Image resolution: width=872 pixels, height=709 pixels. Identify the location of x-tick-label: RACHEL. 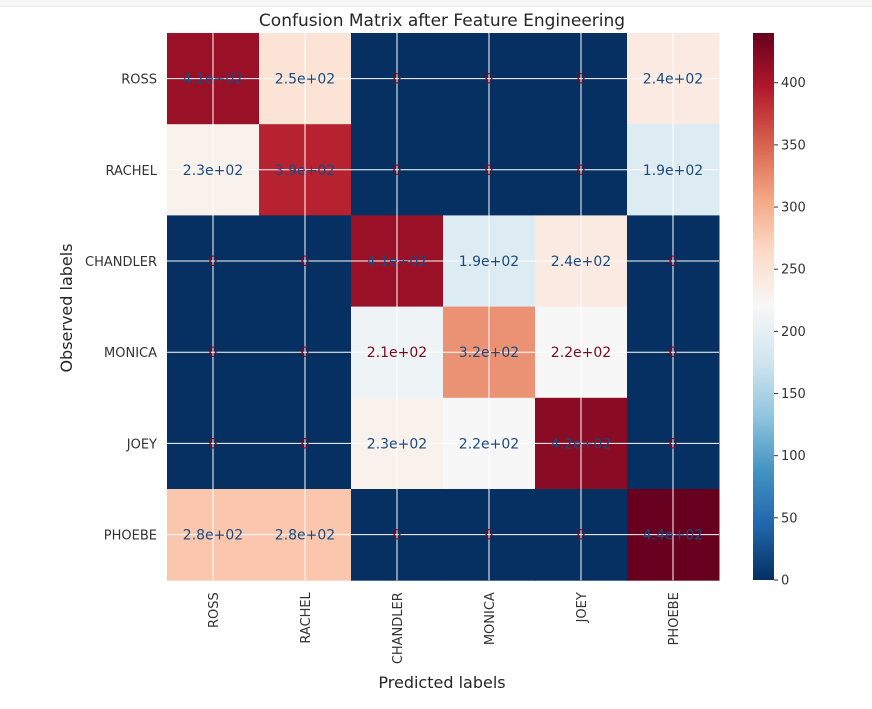
(306, 617).